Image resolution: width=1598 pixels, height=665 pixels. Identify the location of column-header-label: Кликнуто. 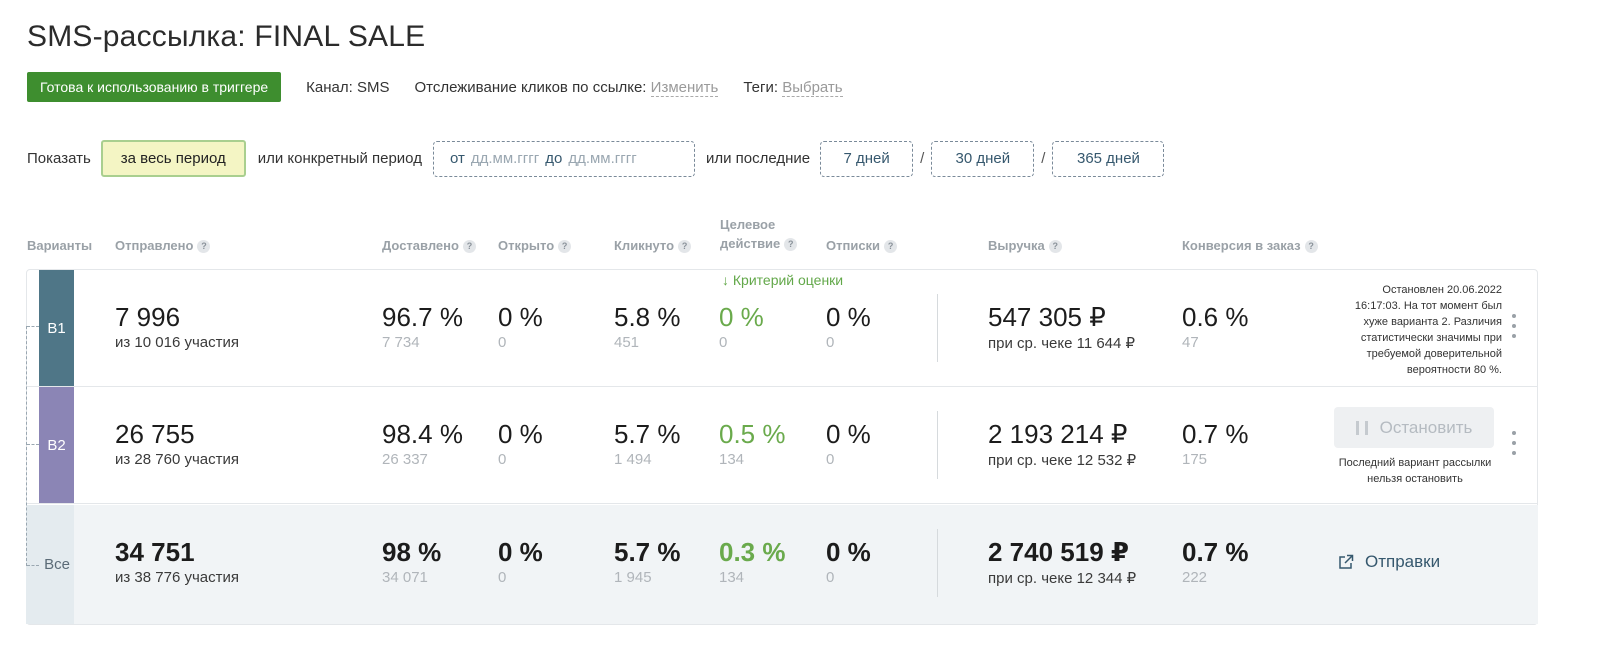
(644, 245).